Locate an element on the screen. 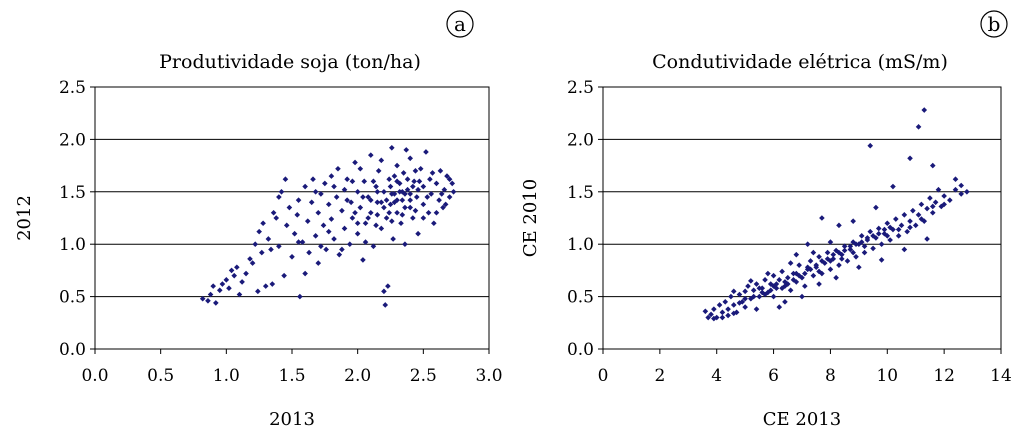  gridlines-a is located at coordinates (292, 218).